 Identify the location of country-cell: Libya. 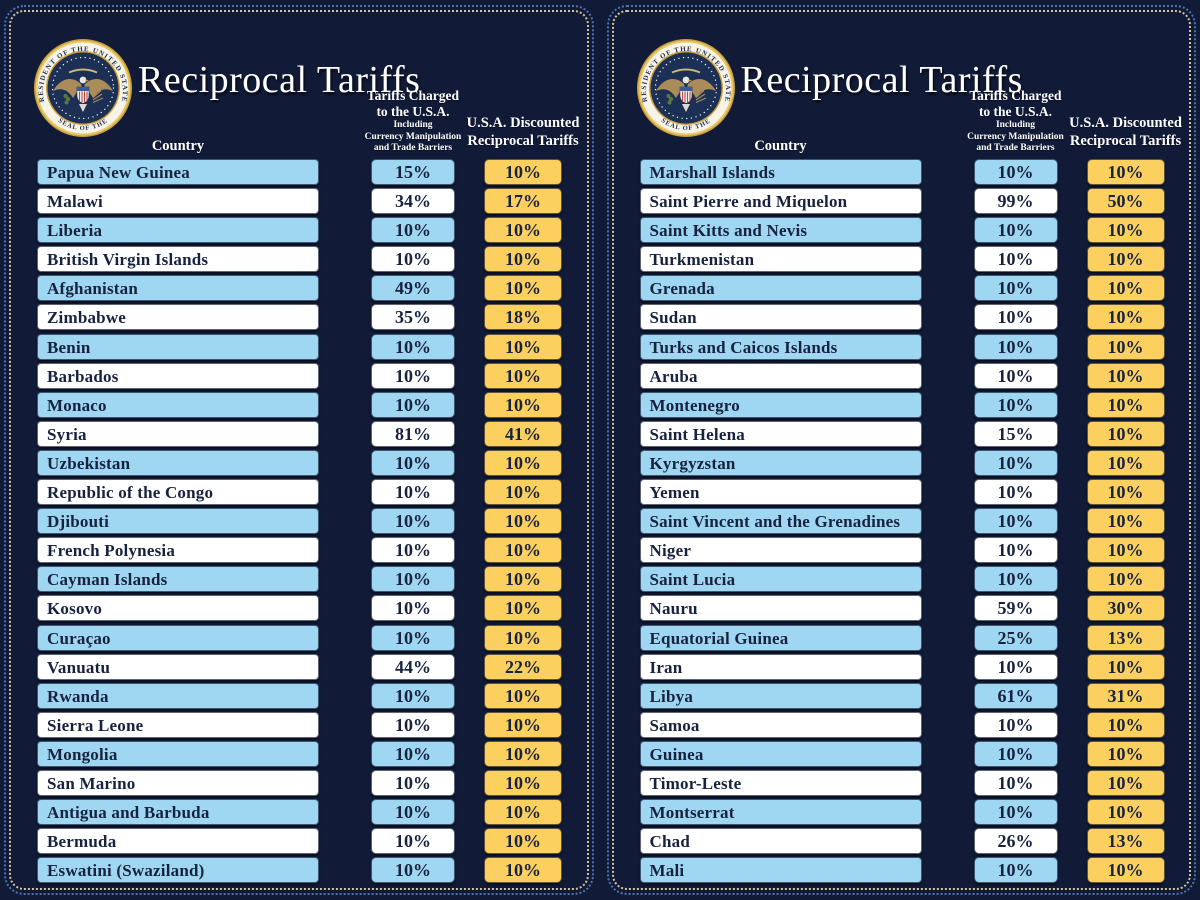
(780, 695).